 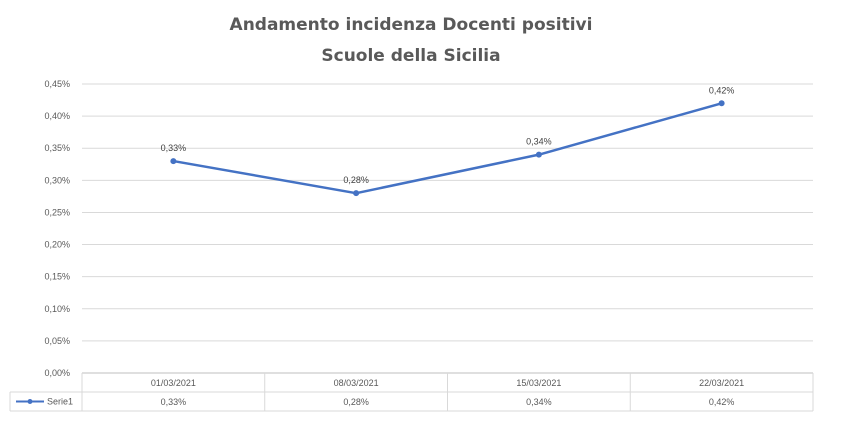 I want to click on data-label: 0,33%, so click(x=174, y=148).